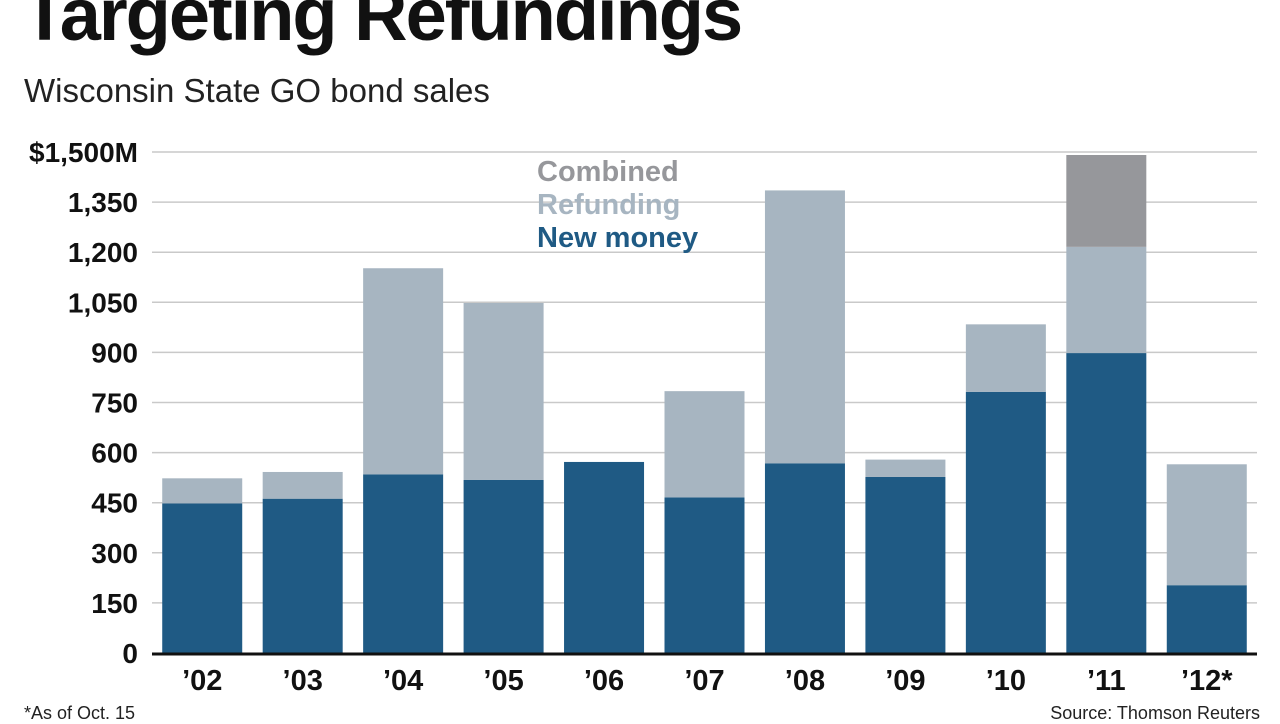  I want to click on y-tick-label: 1,350, so click(103, 202).